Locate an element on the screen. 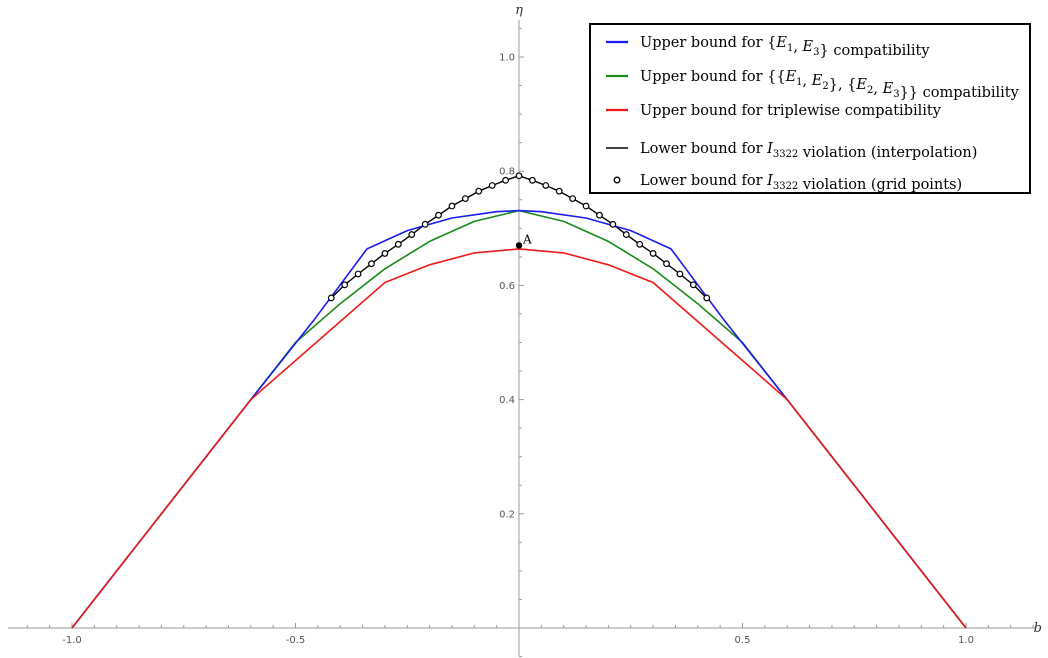  legend-label: Upper bound for triplewise compatibility is located at coordinates (791, 111).